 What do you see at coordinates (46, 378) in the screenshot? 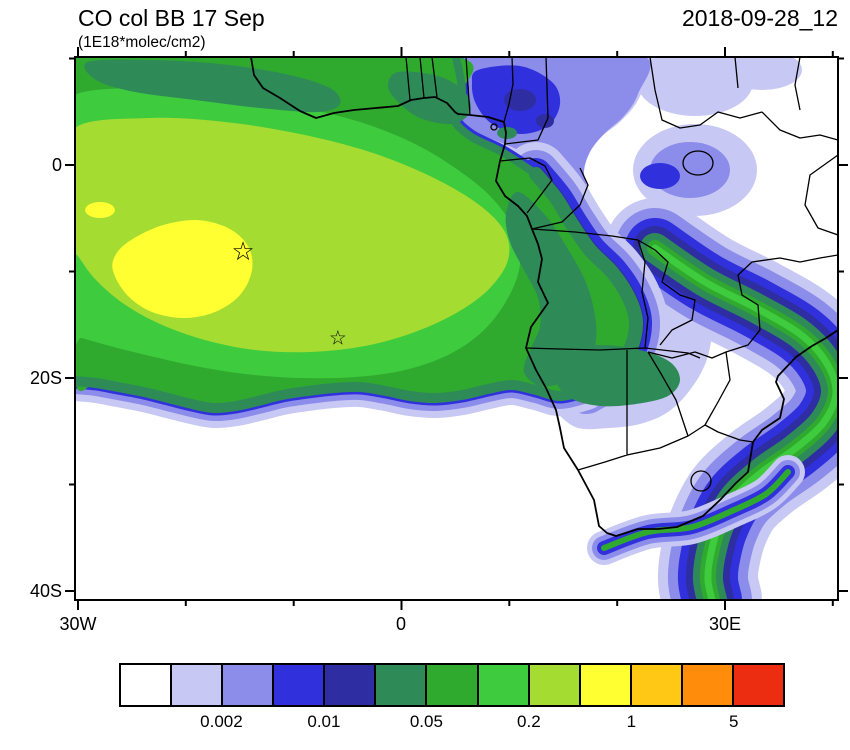
I see `y-tick-label-20s: 20S` at bounding box center [46, 378].